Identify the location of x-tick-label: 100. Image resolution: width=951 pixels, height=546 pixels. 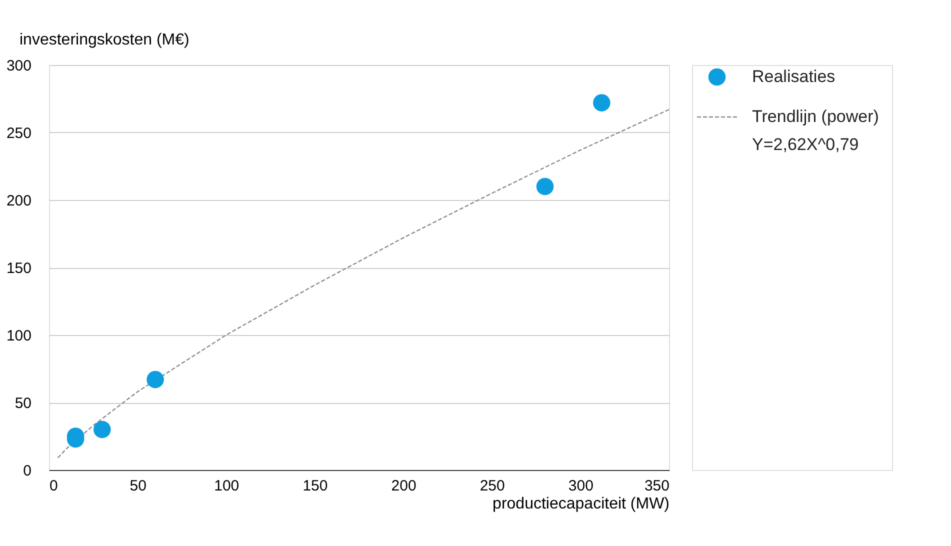
(227, 486).